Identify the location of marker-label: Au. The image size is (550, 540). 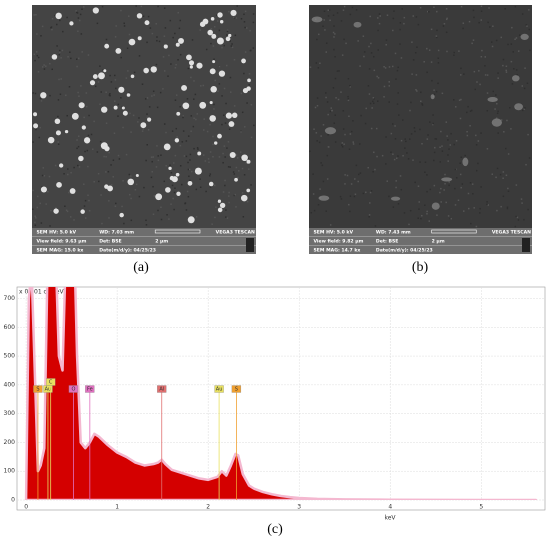
(219, 390).